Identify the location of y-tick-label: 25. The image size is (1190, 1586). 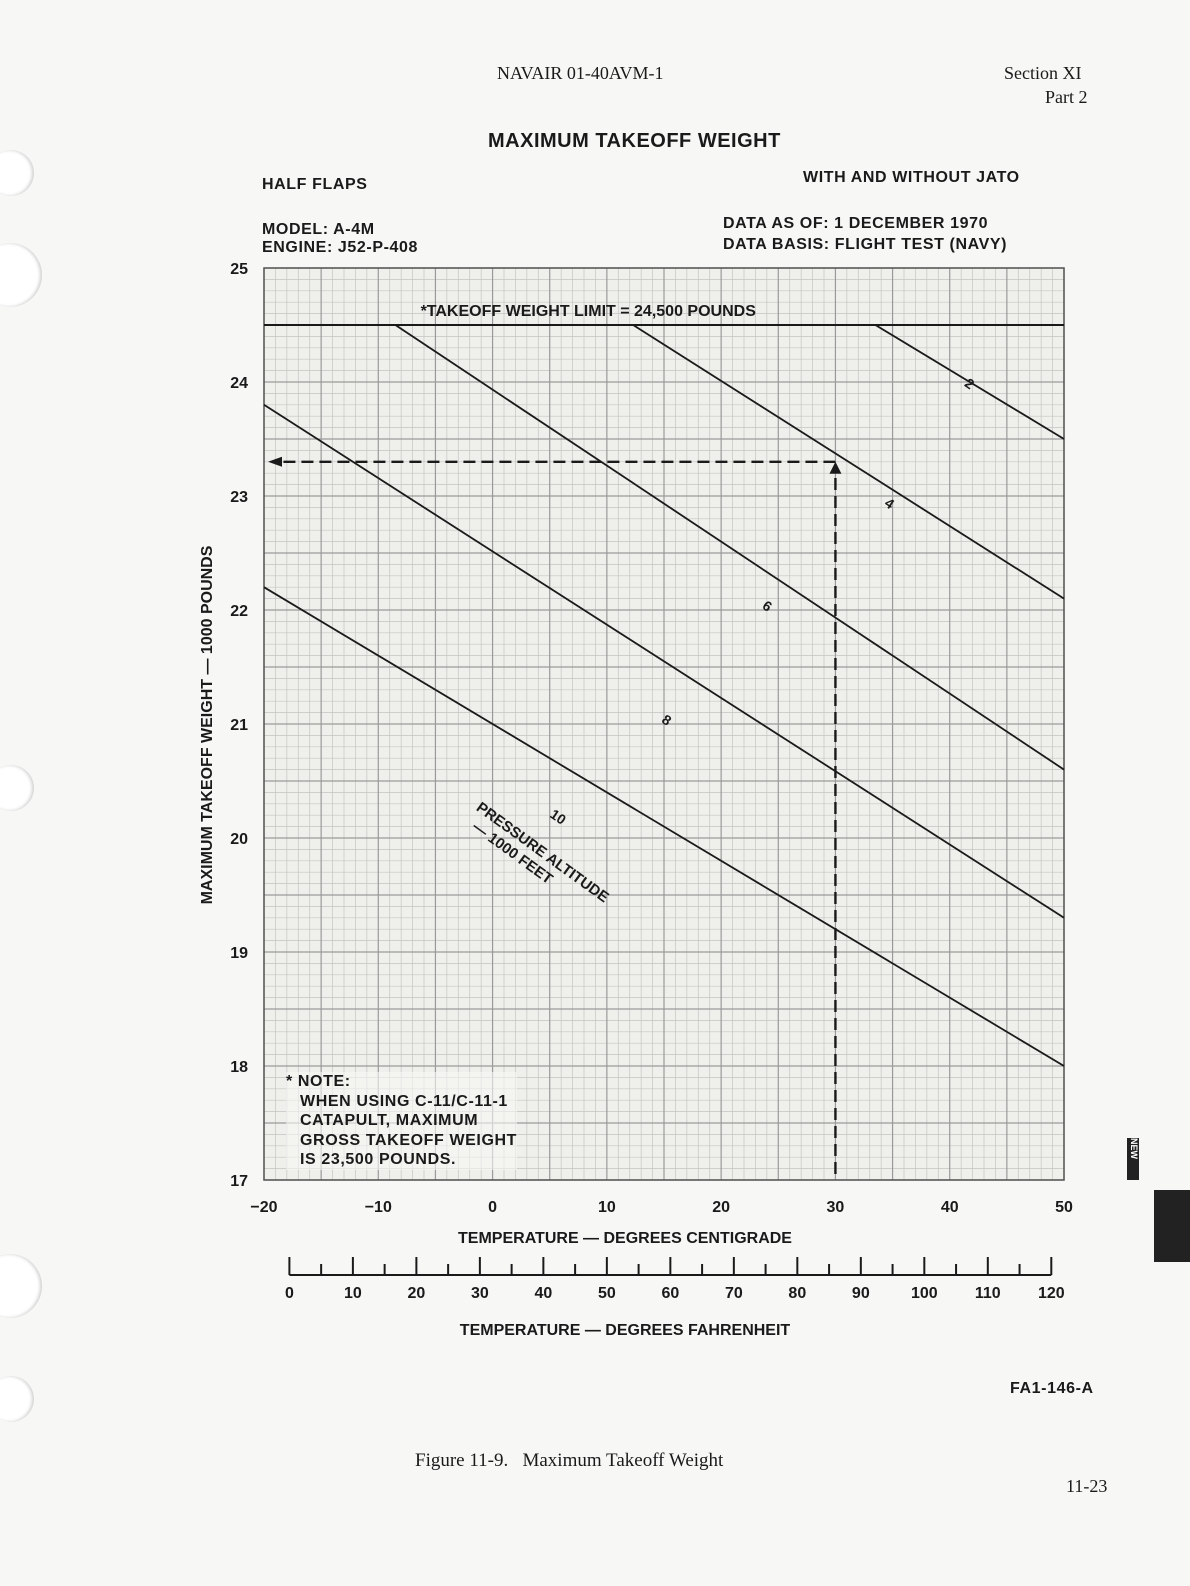
(239, 269).